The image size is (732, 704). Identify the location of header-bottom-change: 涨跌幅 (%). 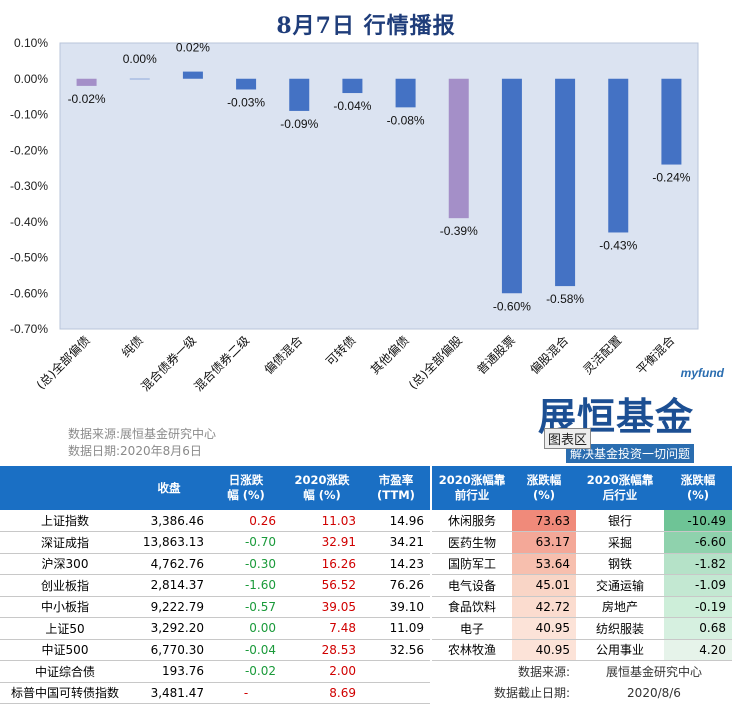
(698, 488).